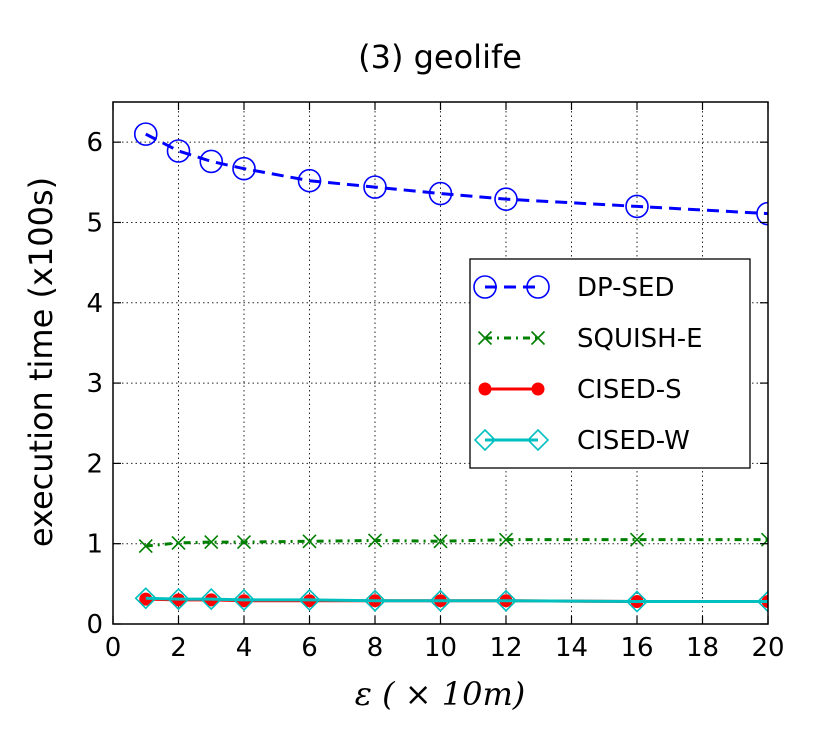 This screenshot has height=750, width=825. Describe the element at coordinates (309, 648) in the screenshot. I see `x-tick-label: 6` at that location.